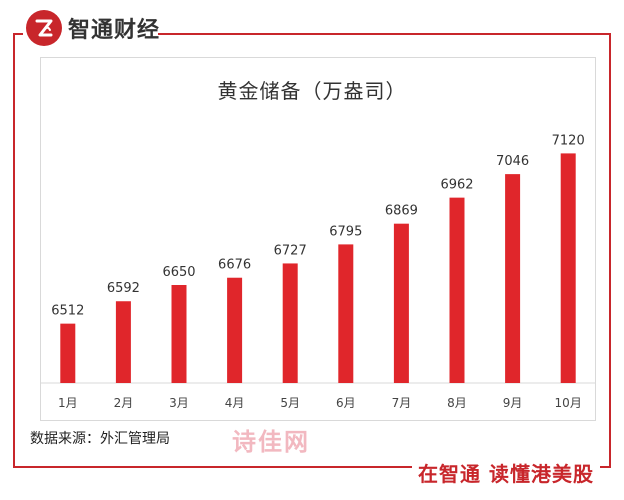 The image size is (624, 500). Describe the element at coordinates (123, 288) in the screenshot. I see `data-label: 6592` at that location.